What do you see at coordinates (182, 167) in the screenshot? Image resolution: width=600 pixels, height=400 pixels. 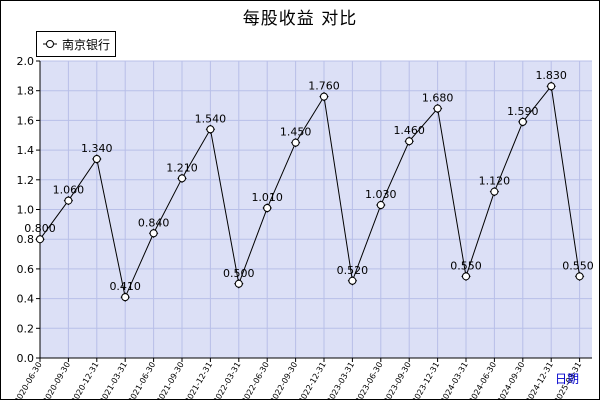 I see `data-label: 1.210` at bounding box center [182, 167].